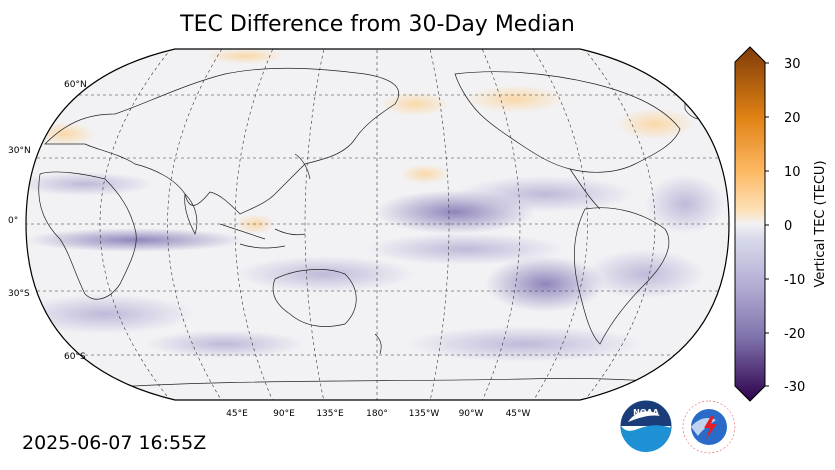 This screenshot has width=835, height=470. What do you see at coordinates (377, 24) in the screenshot?
I see `map-title: TEC Difference from 30-Day Median` at bounding box center [377, 24].